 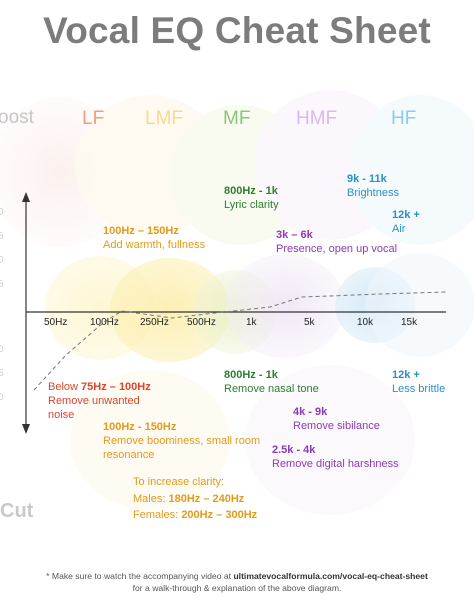 I want to click on boost-note-mf: 800Hz - 1k Lyric clarity, so click(x=251, y=198).